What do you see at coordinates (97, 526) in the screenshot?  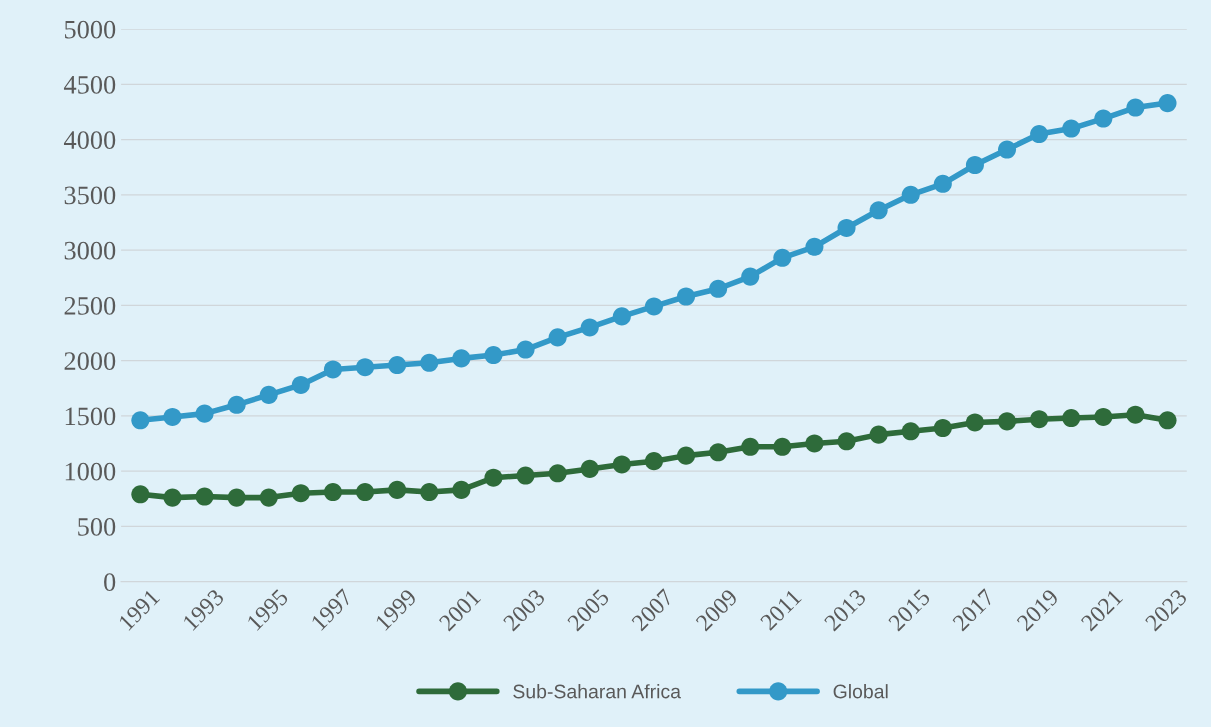 I see `y-tick-label: 500` at bounding box center [97, 526].